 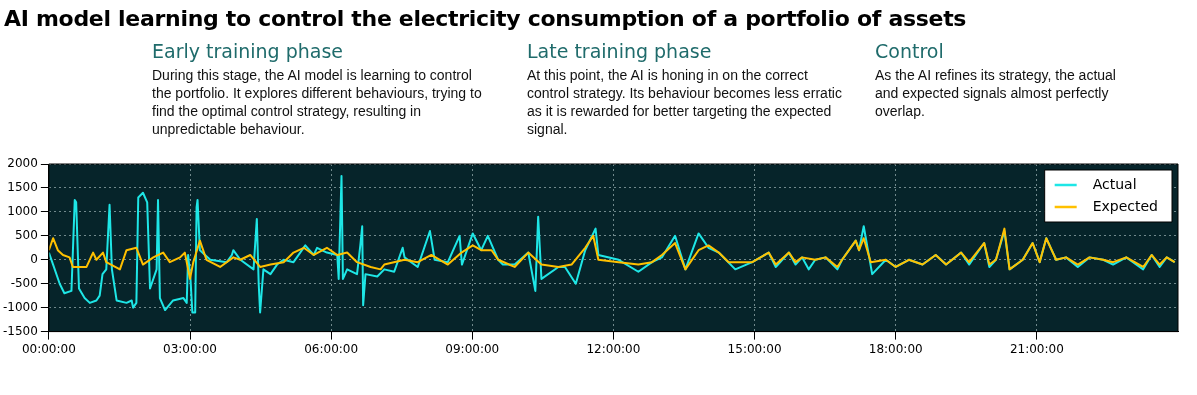 What do you see at coordinates (331, 348) in the screenshot?
I see `x-tick-label: 06:00:00` at bounding box center [331, 348].